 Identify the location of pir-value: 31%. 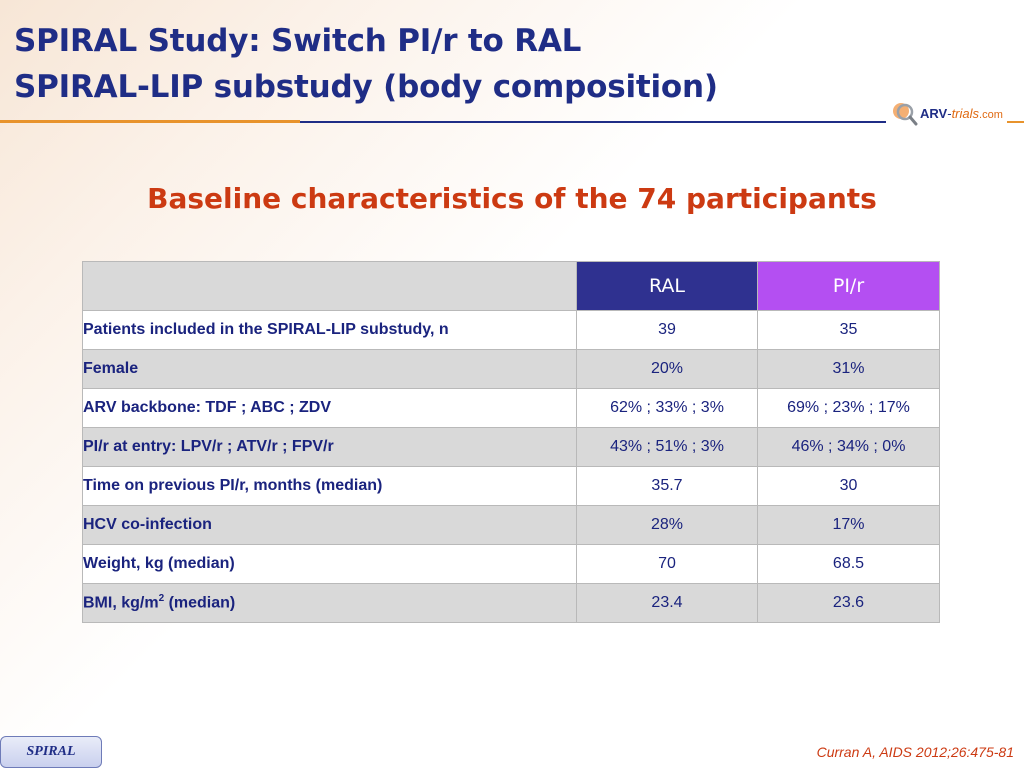
(848, 369).